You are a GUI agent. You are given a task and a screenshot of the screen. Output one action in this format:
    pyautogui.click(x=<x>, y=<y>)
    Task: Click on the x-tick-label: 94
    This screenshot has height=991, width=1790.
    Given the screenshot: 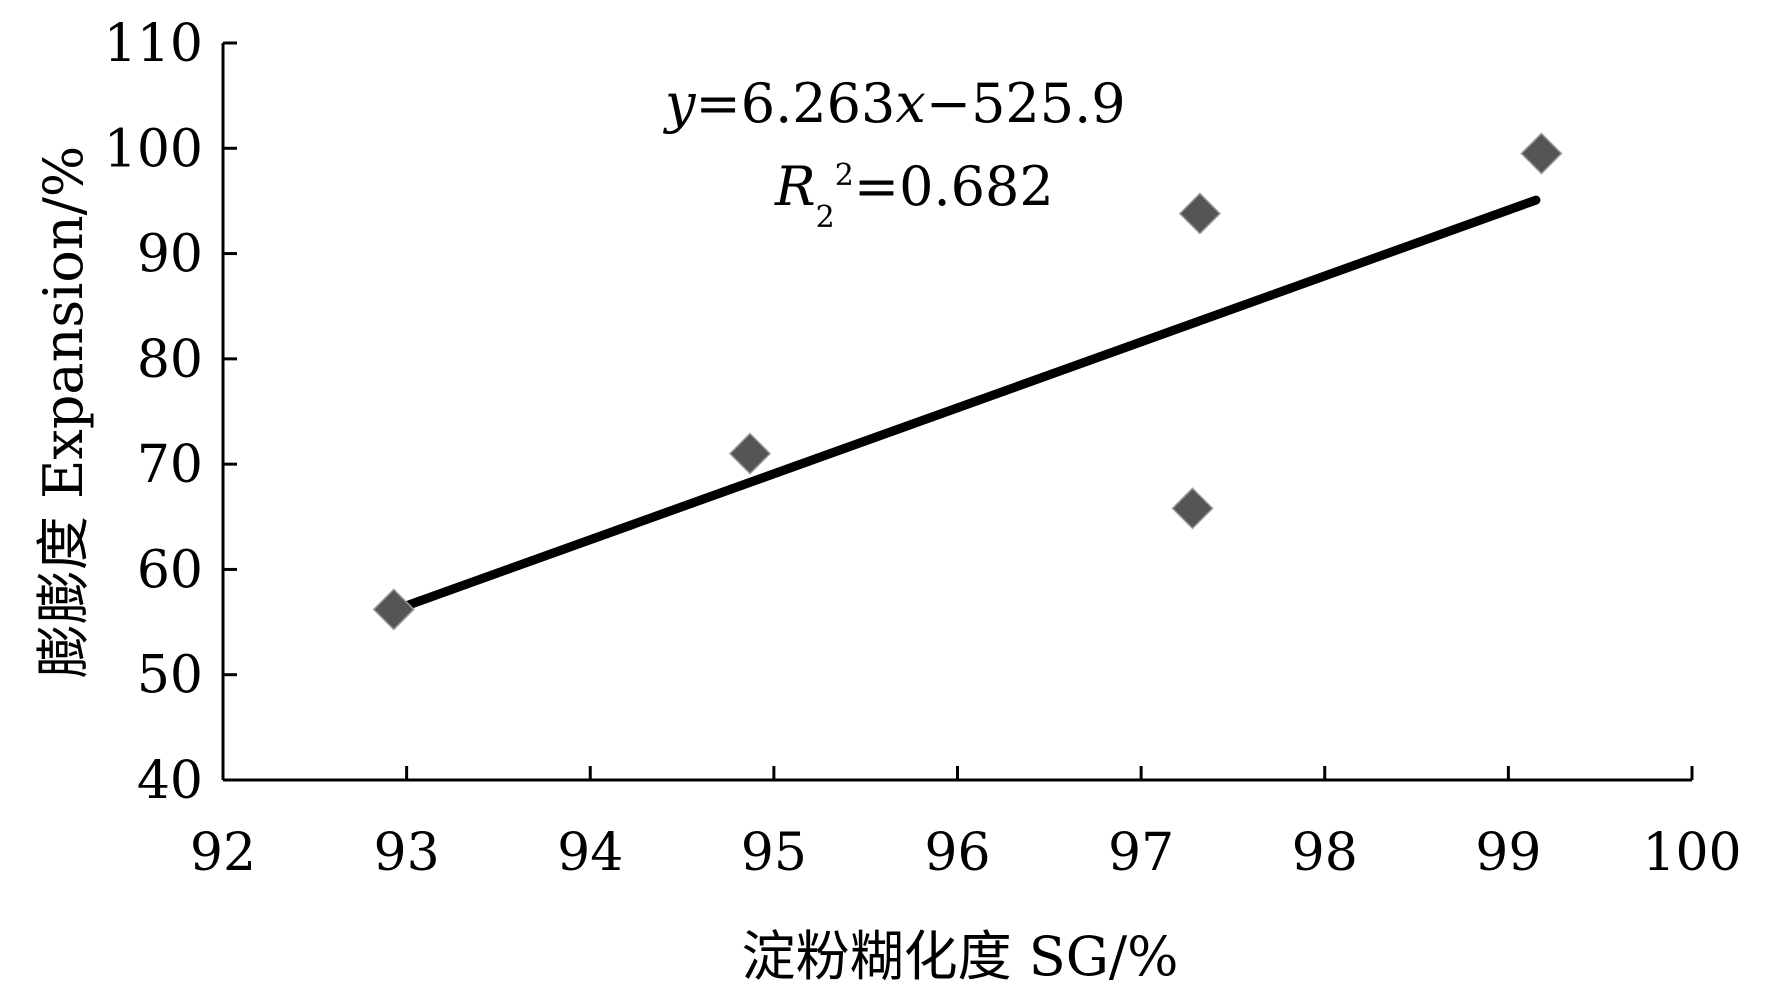 What is the action you would take?
    pyautogui.click(x=590, y=853)
    